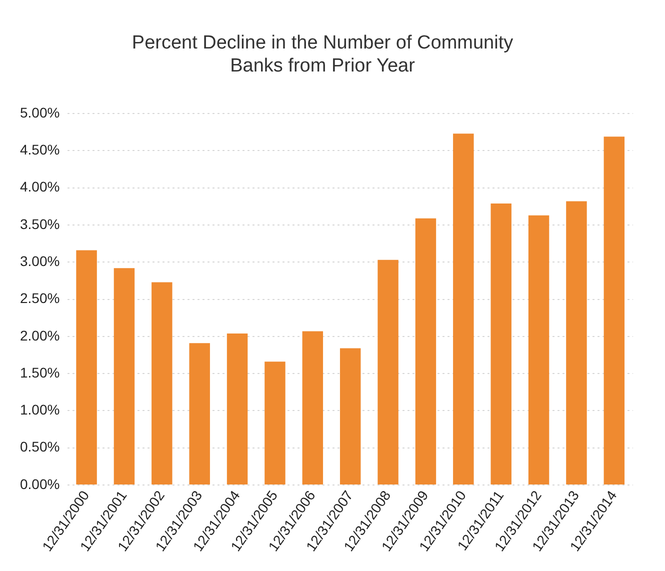  What do you see at coordinates (40, 410) in the screenshot?
I see `y-tick-label: 1.00%` at bounding box center [40, 410].